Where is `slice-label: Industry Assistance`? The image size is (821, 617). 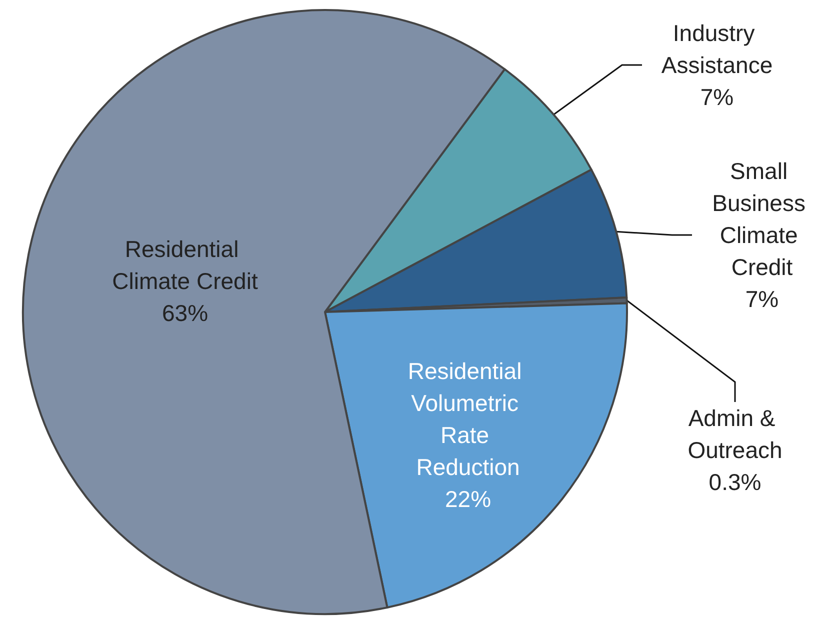
slice-label: Industry Assistance is located at coordinates (717, 49).